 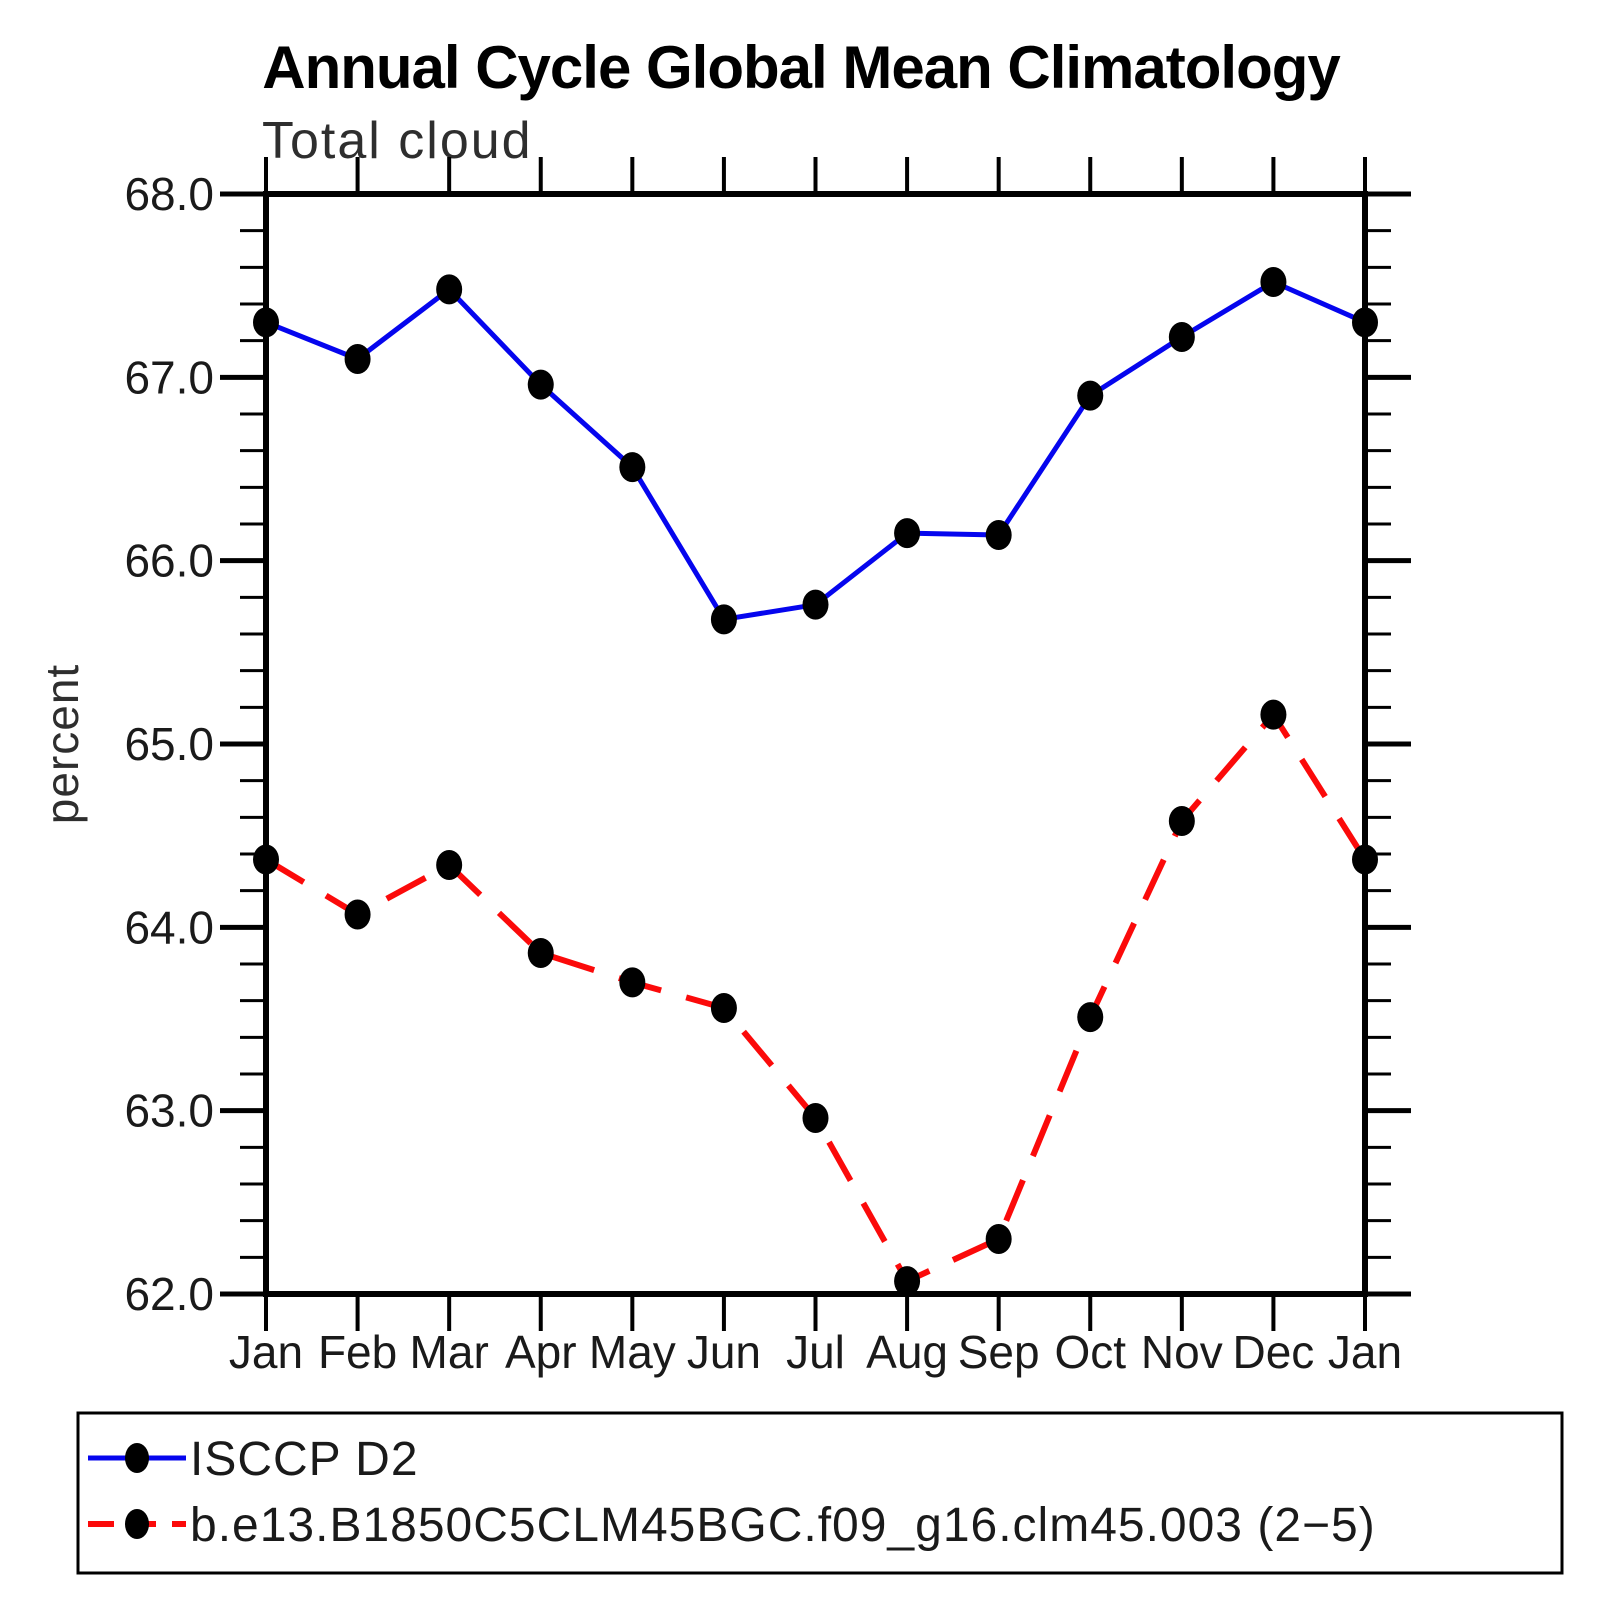 I want to click on x-tick-label: Oct, so click(x=1090, y=1352).